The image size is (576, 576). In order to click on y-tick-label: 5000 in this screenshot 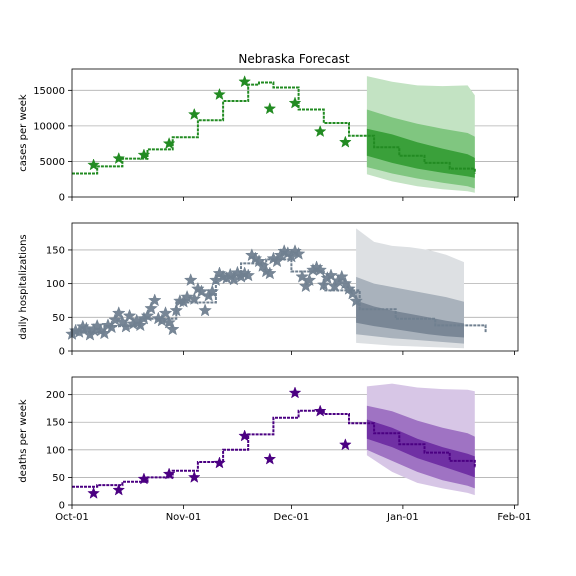, I will do `click(52, 162)`.